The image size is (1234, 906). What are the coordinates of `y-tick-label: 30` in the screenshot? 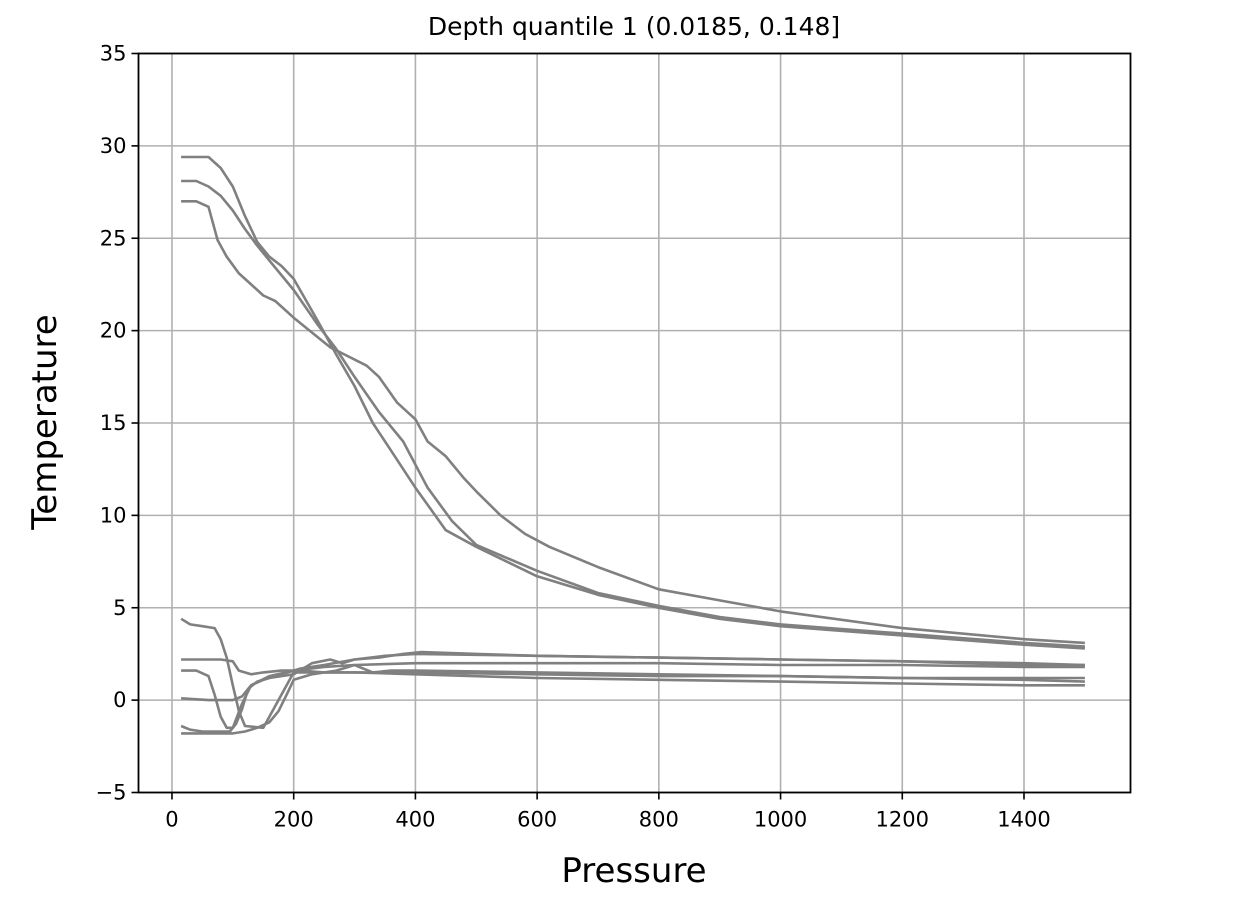 It's located at (113, 146).